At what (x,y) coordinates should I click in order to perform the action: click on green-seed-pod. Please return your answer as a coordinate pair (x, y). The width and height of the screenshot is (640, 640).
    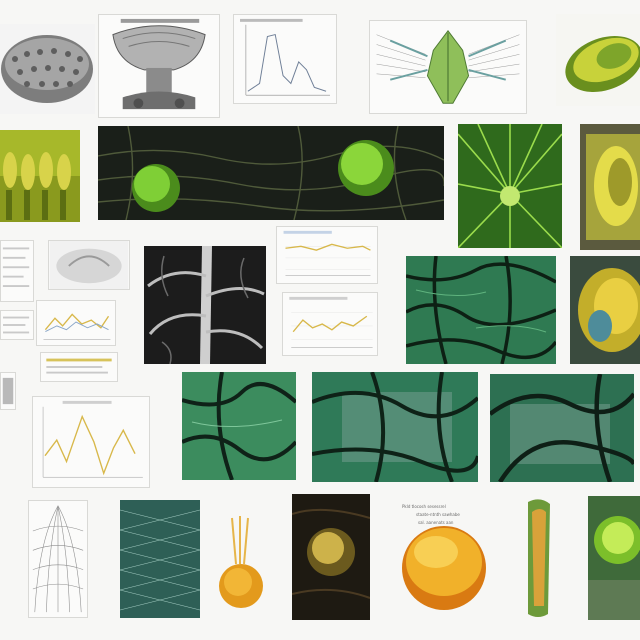
    Looking at the image, I should click on (598, 60).